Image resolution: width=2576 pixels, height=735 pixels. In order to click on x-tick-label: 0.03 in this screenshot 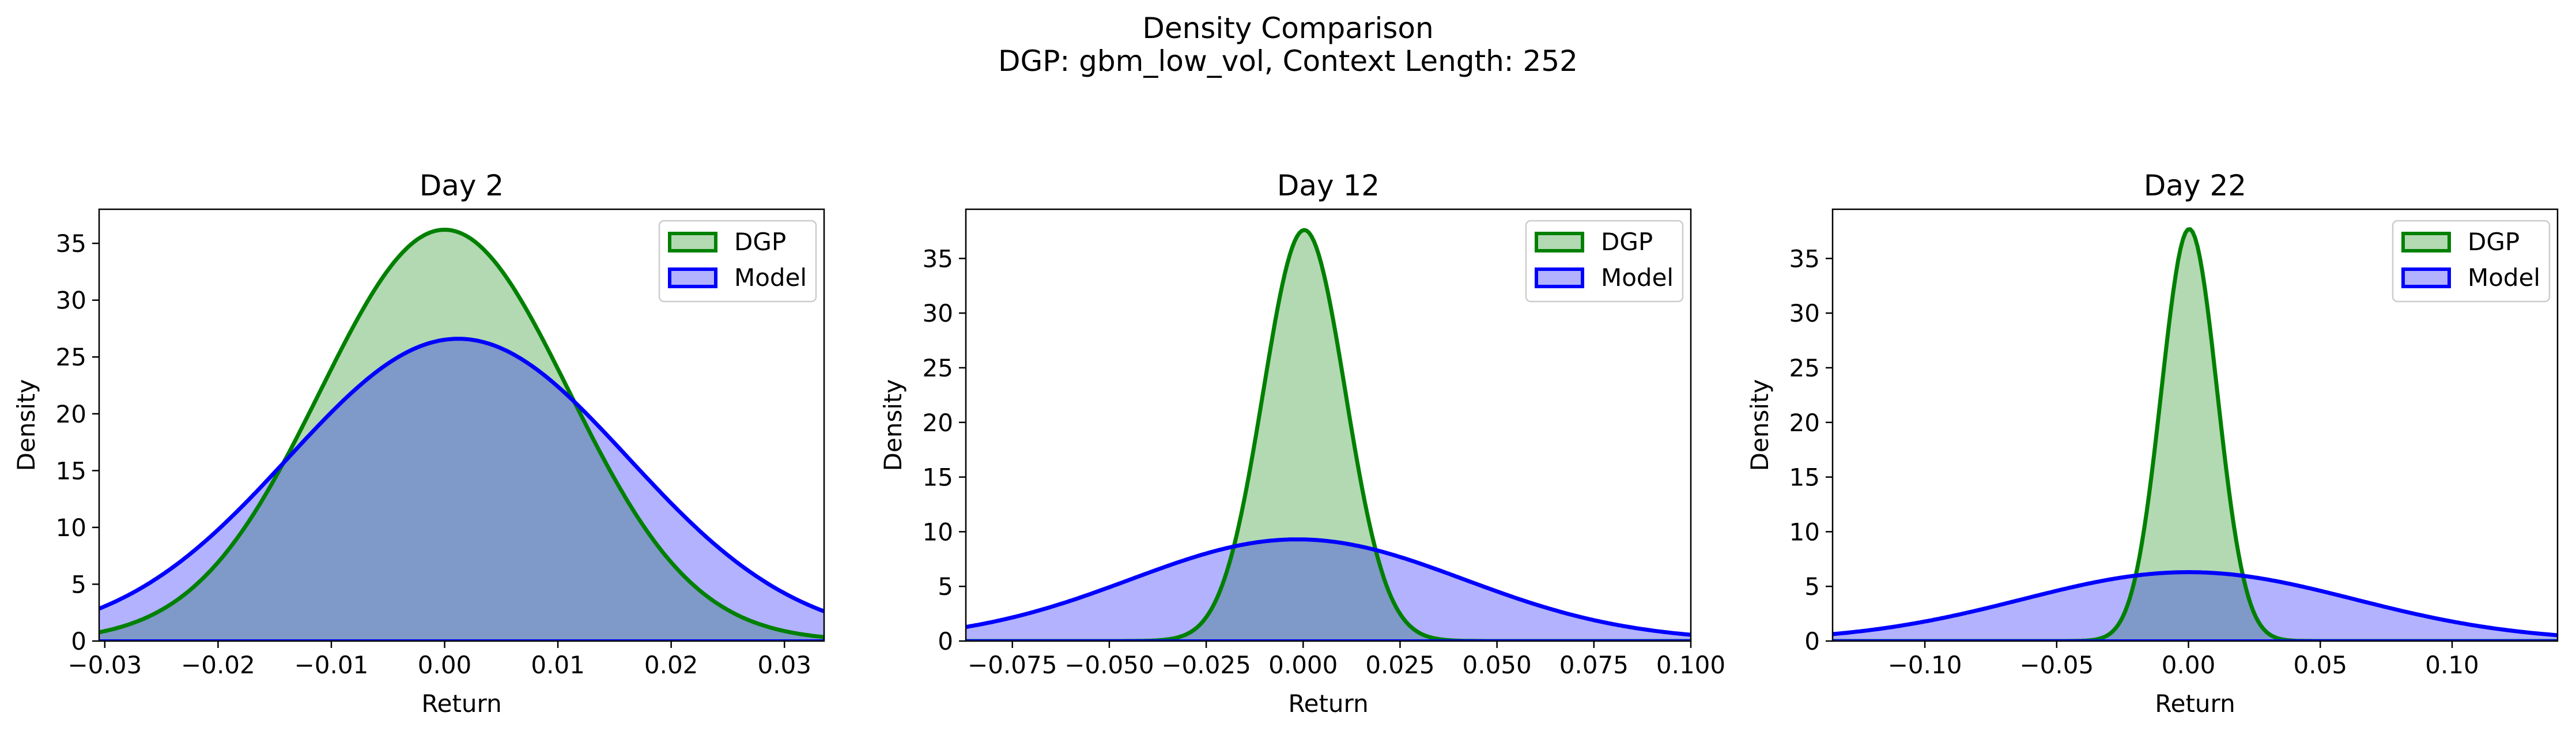, I will do `click(784, 665)`.